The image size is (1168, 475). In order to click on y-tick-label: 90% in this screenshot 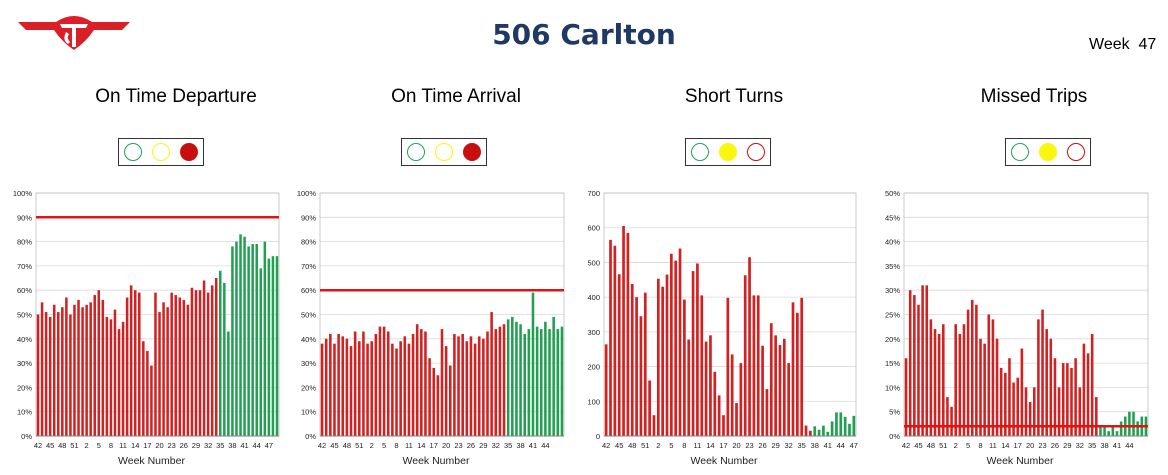, I will do `click(308, 217)`.